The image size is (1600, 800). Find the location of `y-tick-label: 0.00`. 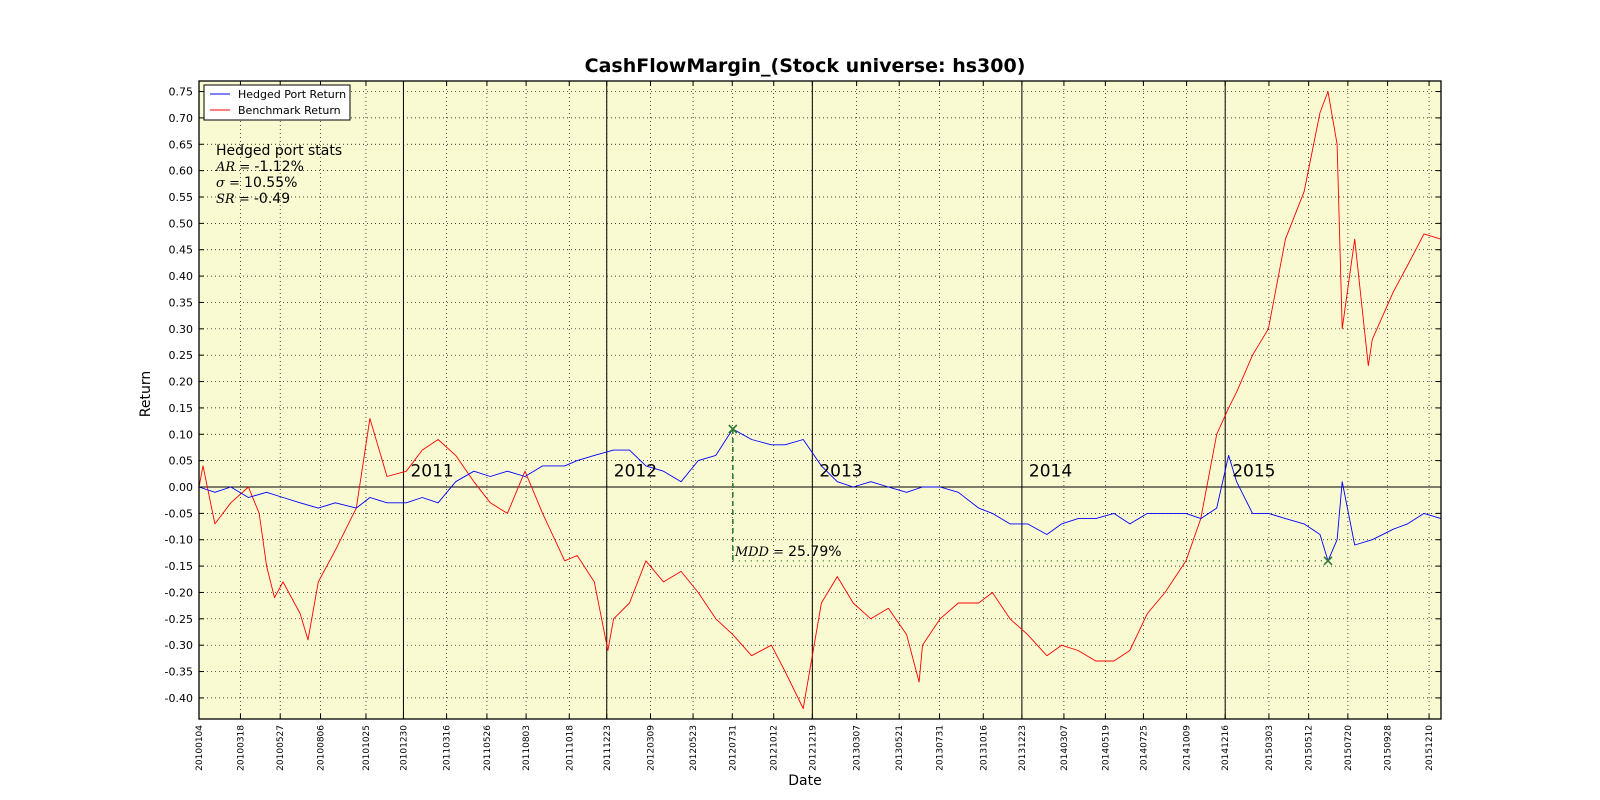

y-tick-label: 0.00 is located at coordinates (181, 487).